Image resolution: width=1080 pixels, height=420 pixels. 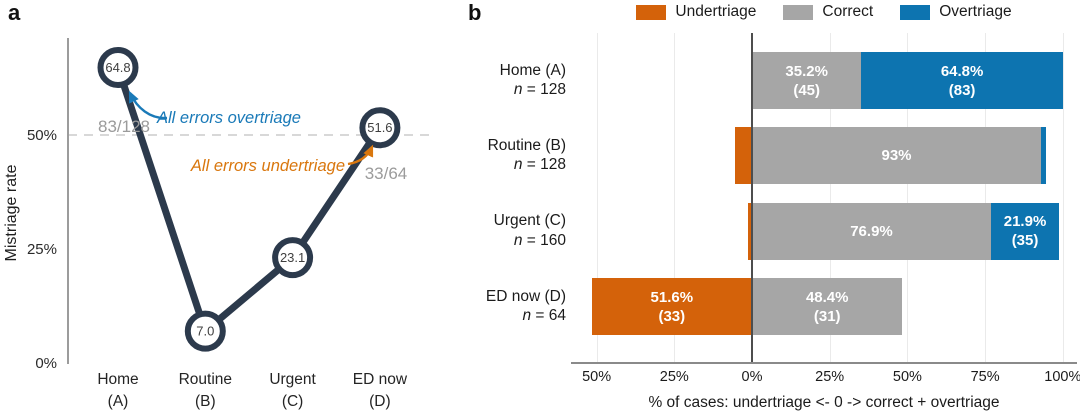 I want to click on bar-routine-b--undertriage, so click(x=743, y=156).